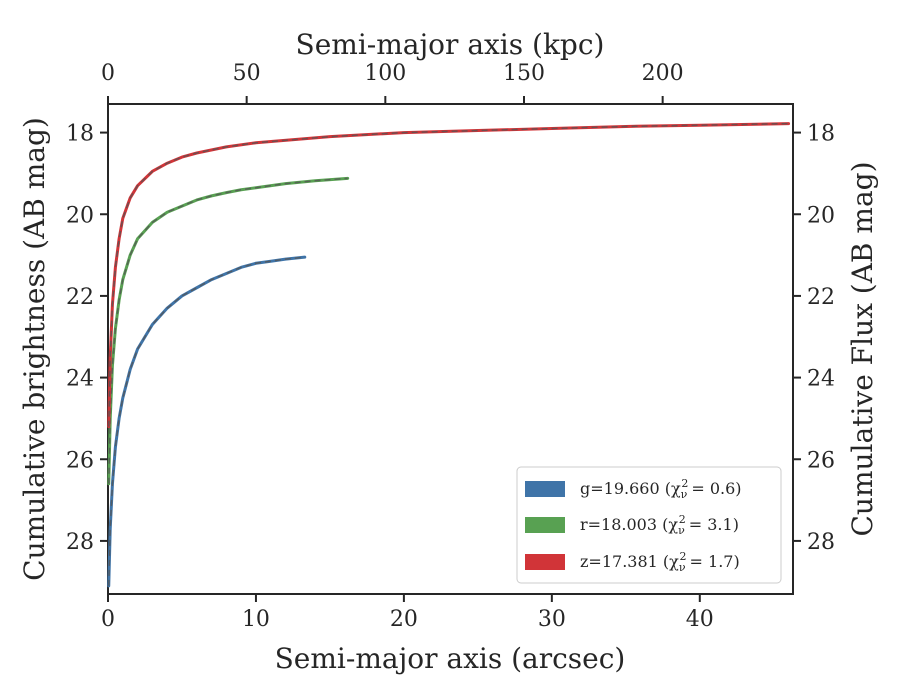  Describe the element at coordinates (821, 379) in the screenshot. I see `y2-tick-label: 24` at that location.